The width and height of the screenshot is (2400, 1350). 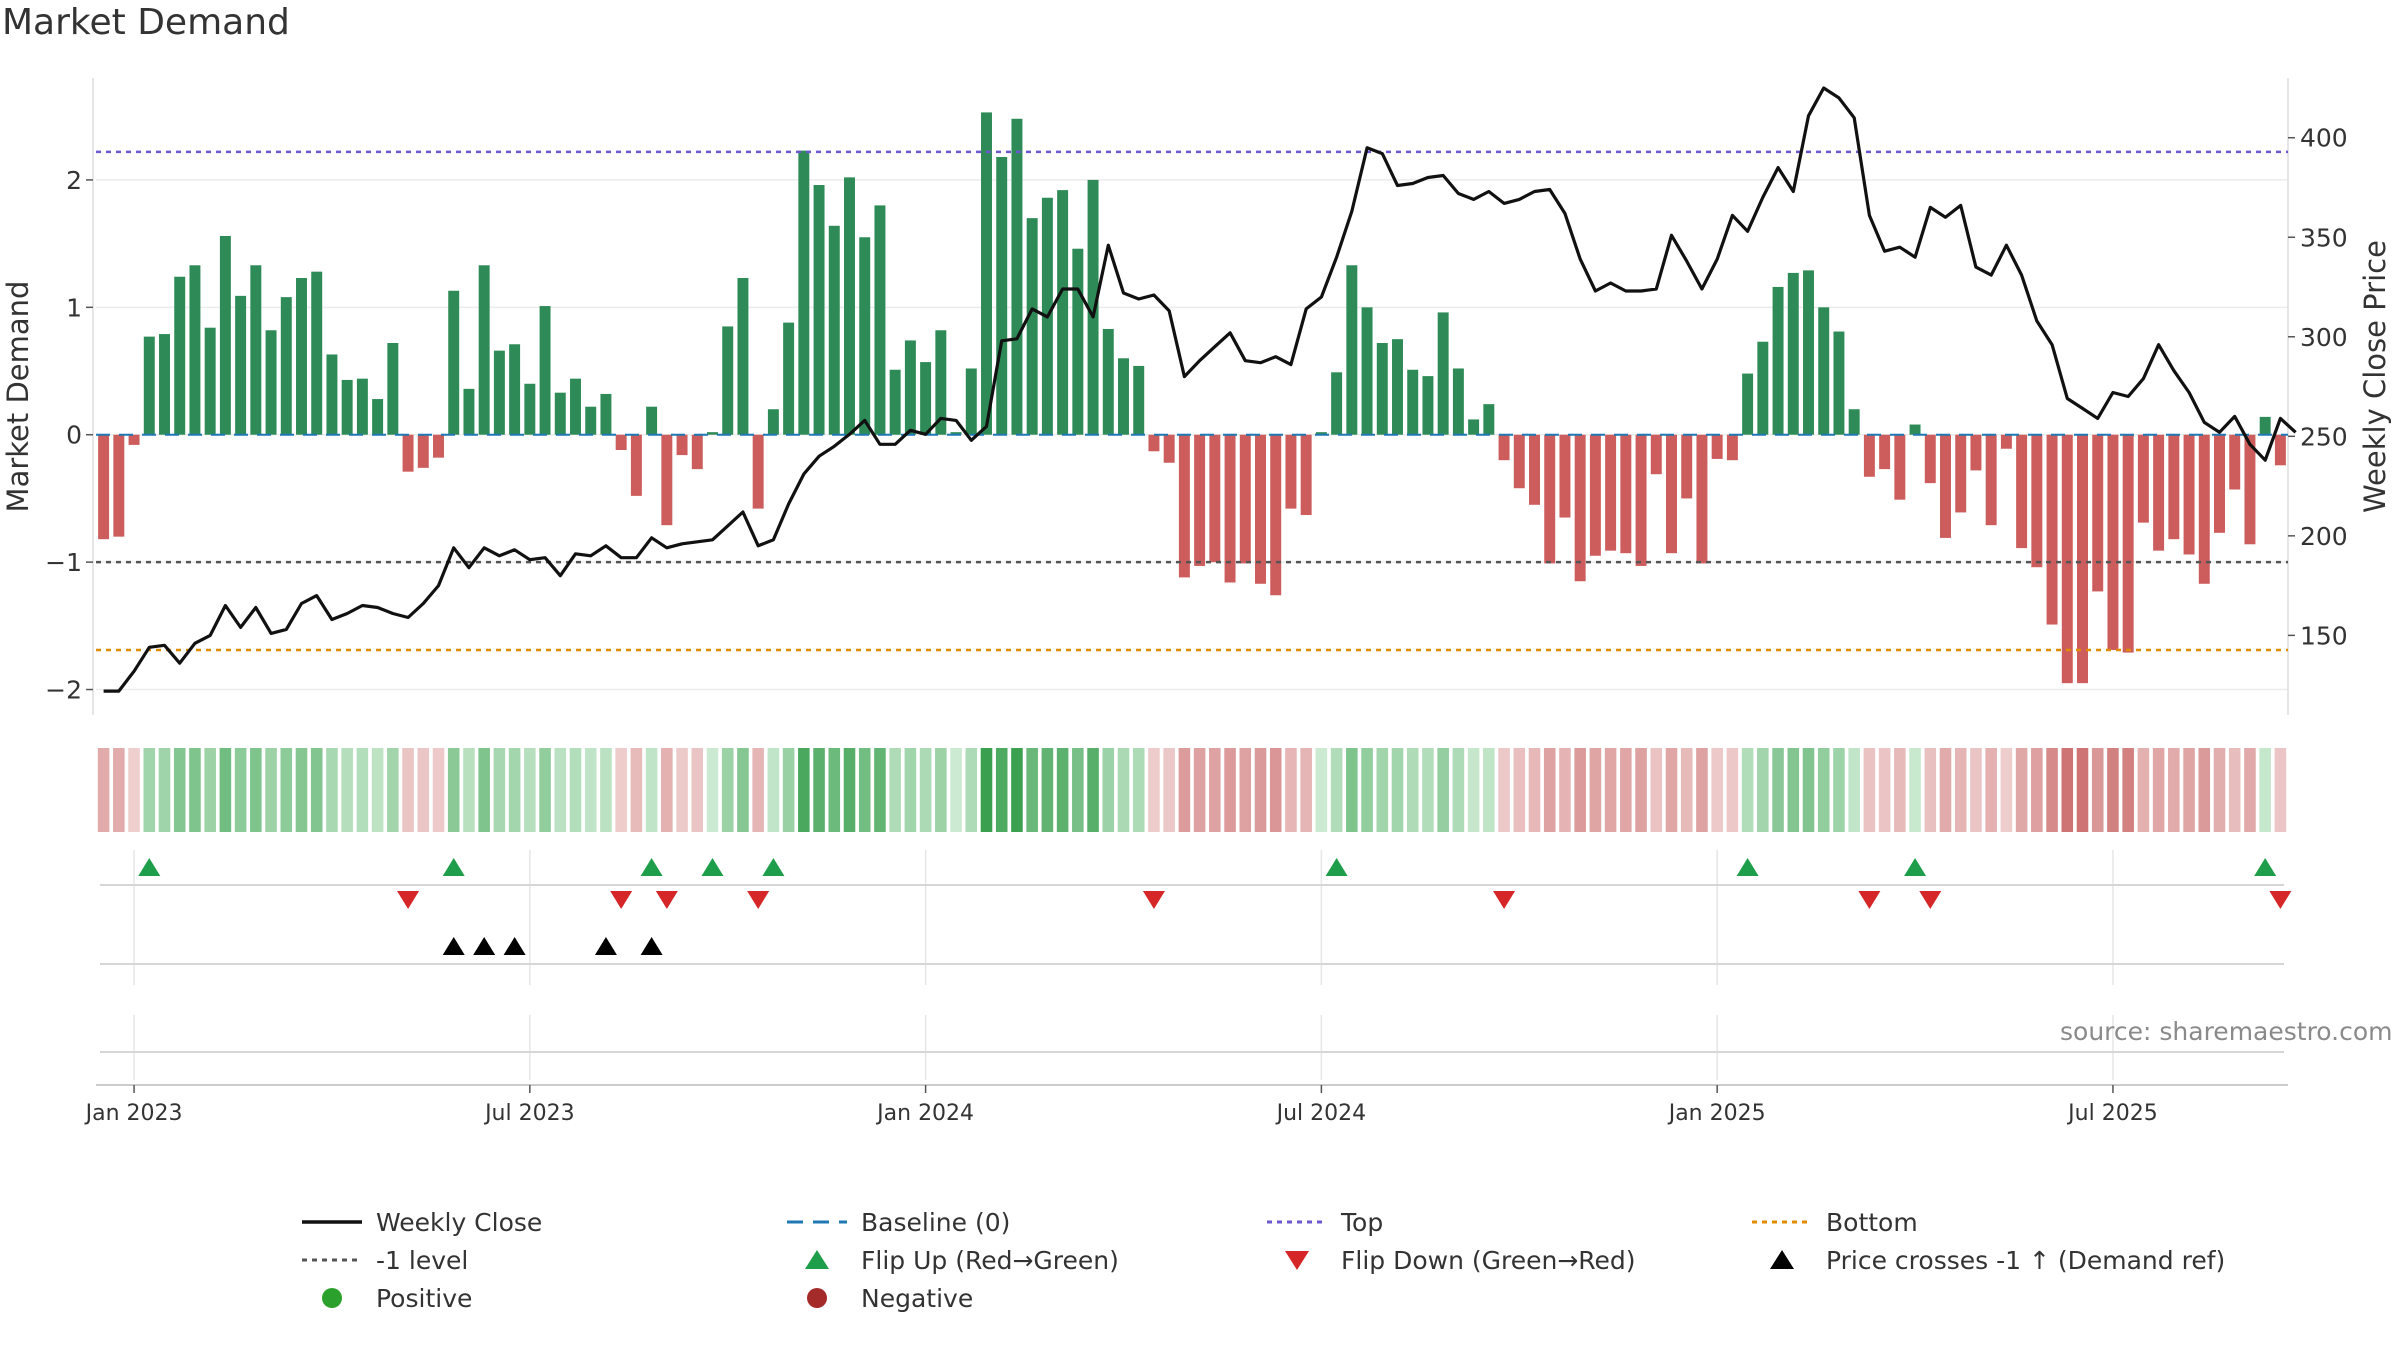 What do you see at coordinates (1321, 1113) in the screenshot?
I see `x-tick-label: Jul 2024` at bounding box center [1321, 1113].